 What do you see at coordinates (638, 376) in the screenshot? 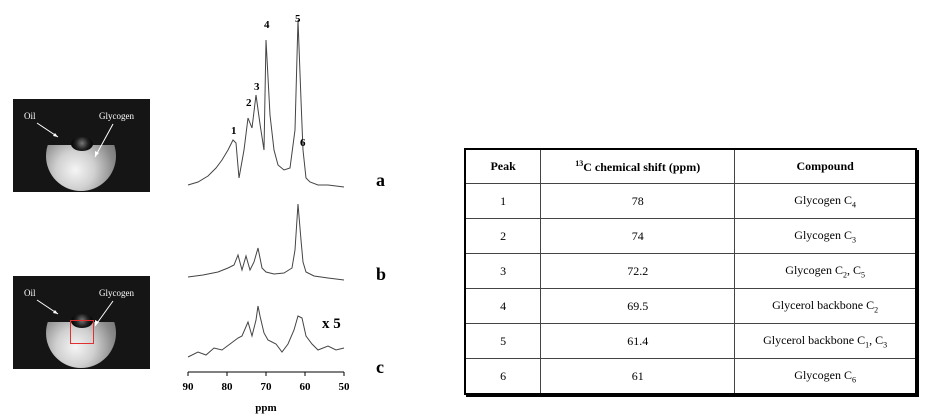
I see `cell-shift: 61` at bounding box center [638, 376].